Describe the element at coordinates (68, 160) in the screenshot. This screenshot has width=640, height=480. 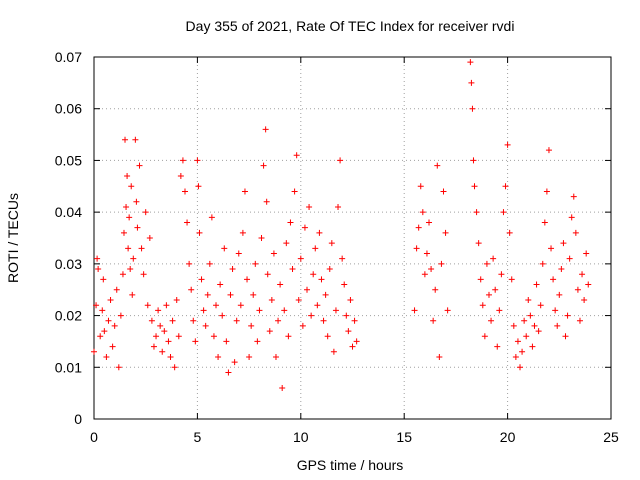
I see `y-tick-label: 0.05` at that location.